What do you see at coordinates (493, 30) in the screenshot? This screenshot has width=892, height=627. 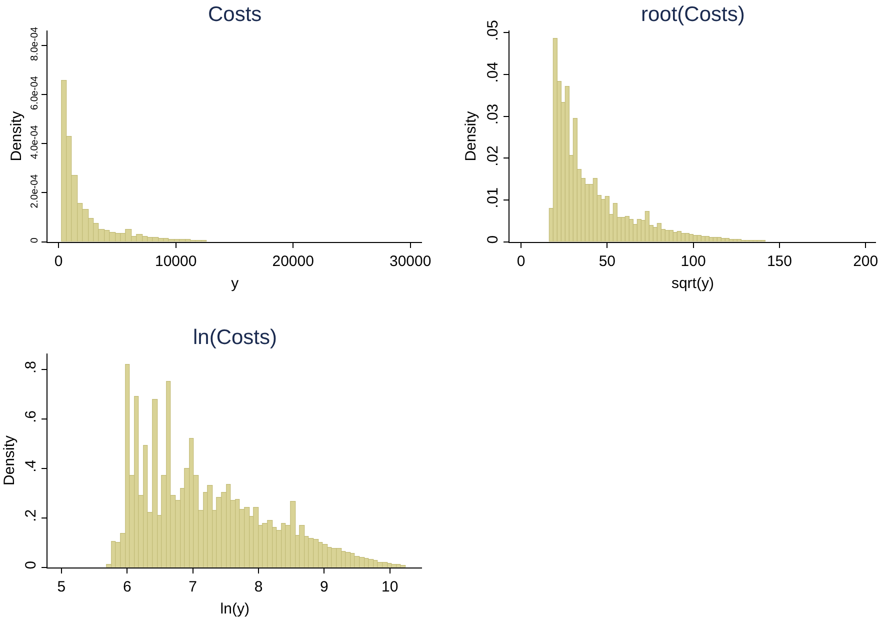 I see `y-tick-label: .05` at bounding box center [493, 30].